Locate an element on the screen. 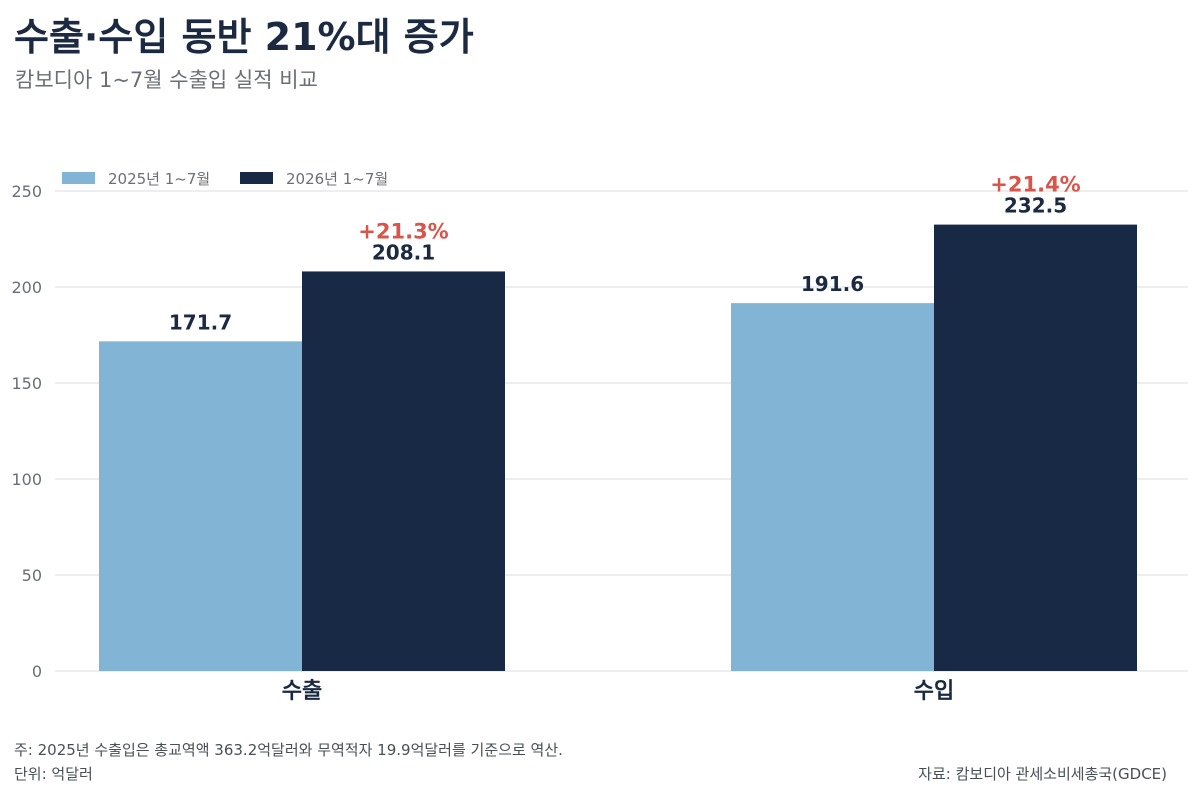  chart-title: 수출·수입 동반 21%대 증가 is located at coordinates (244, 37).